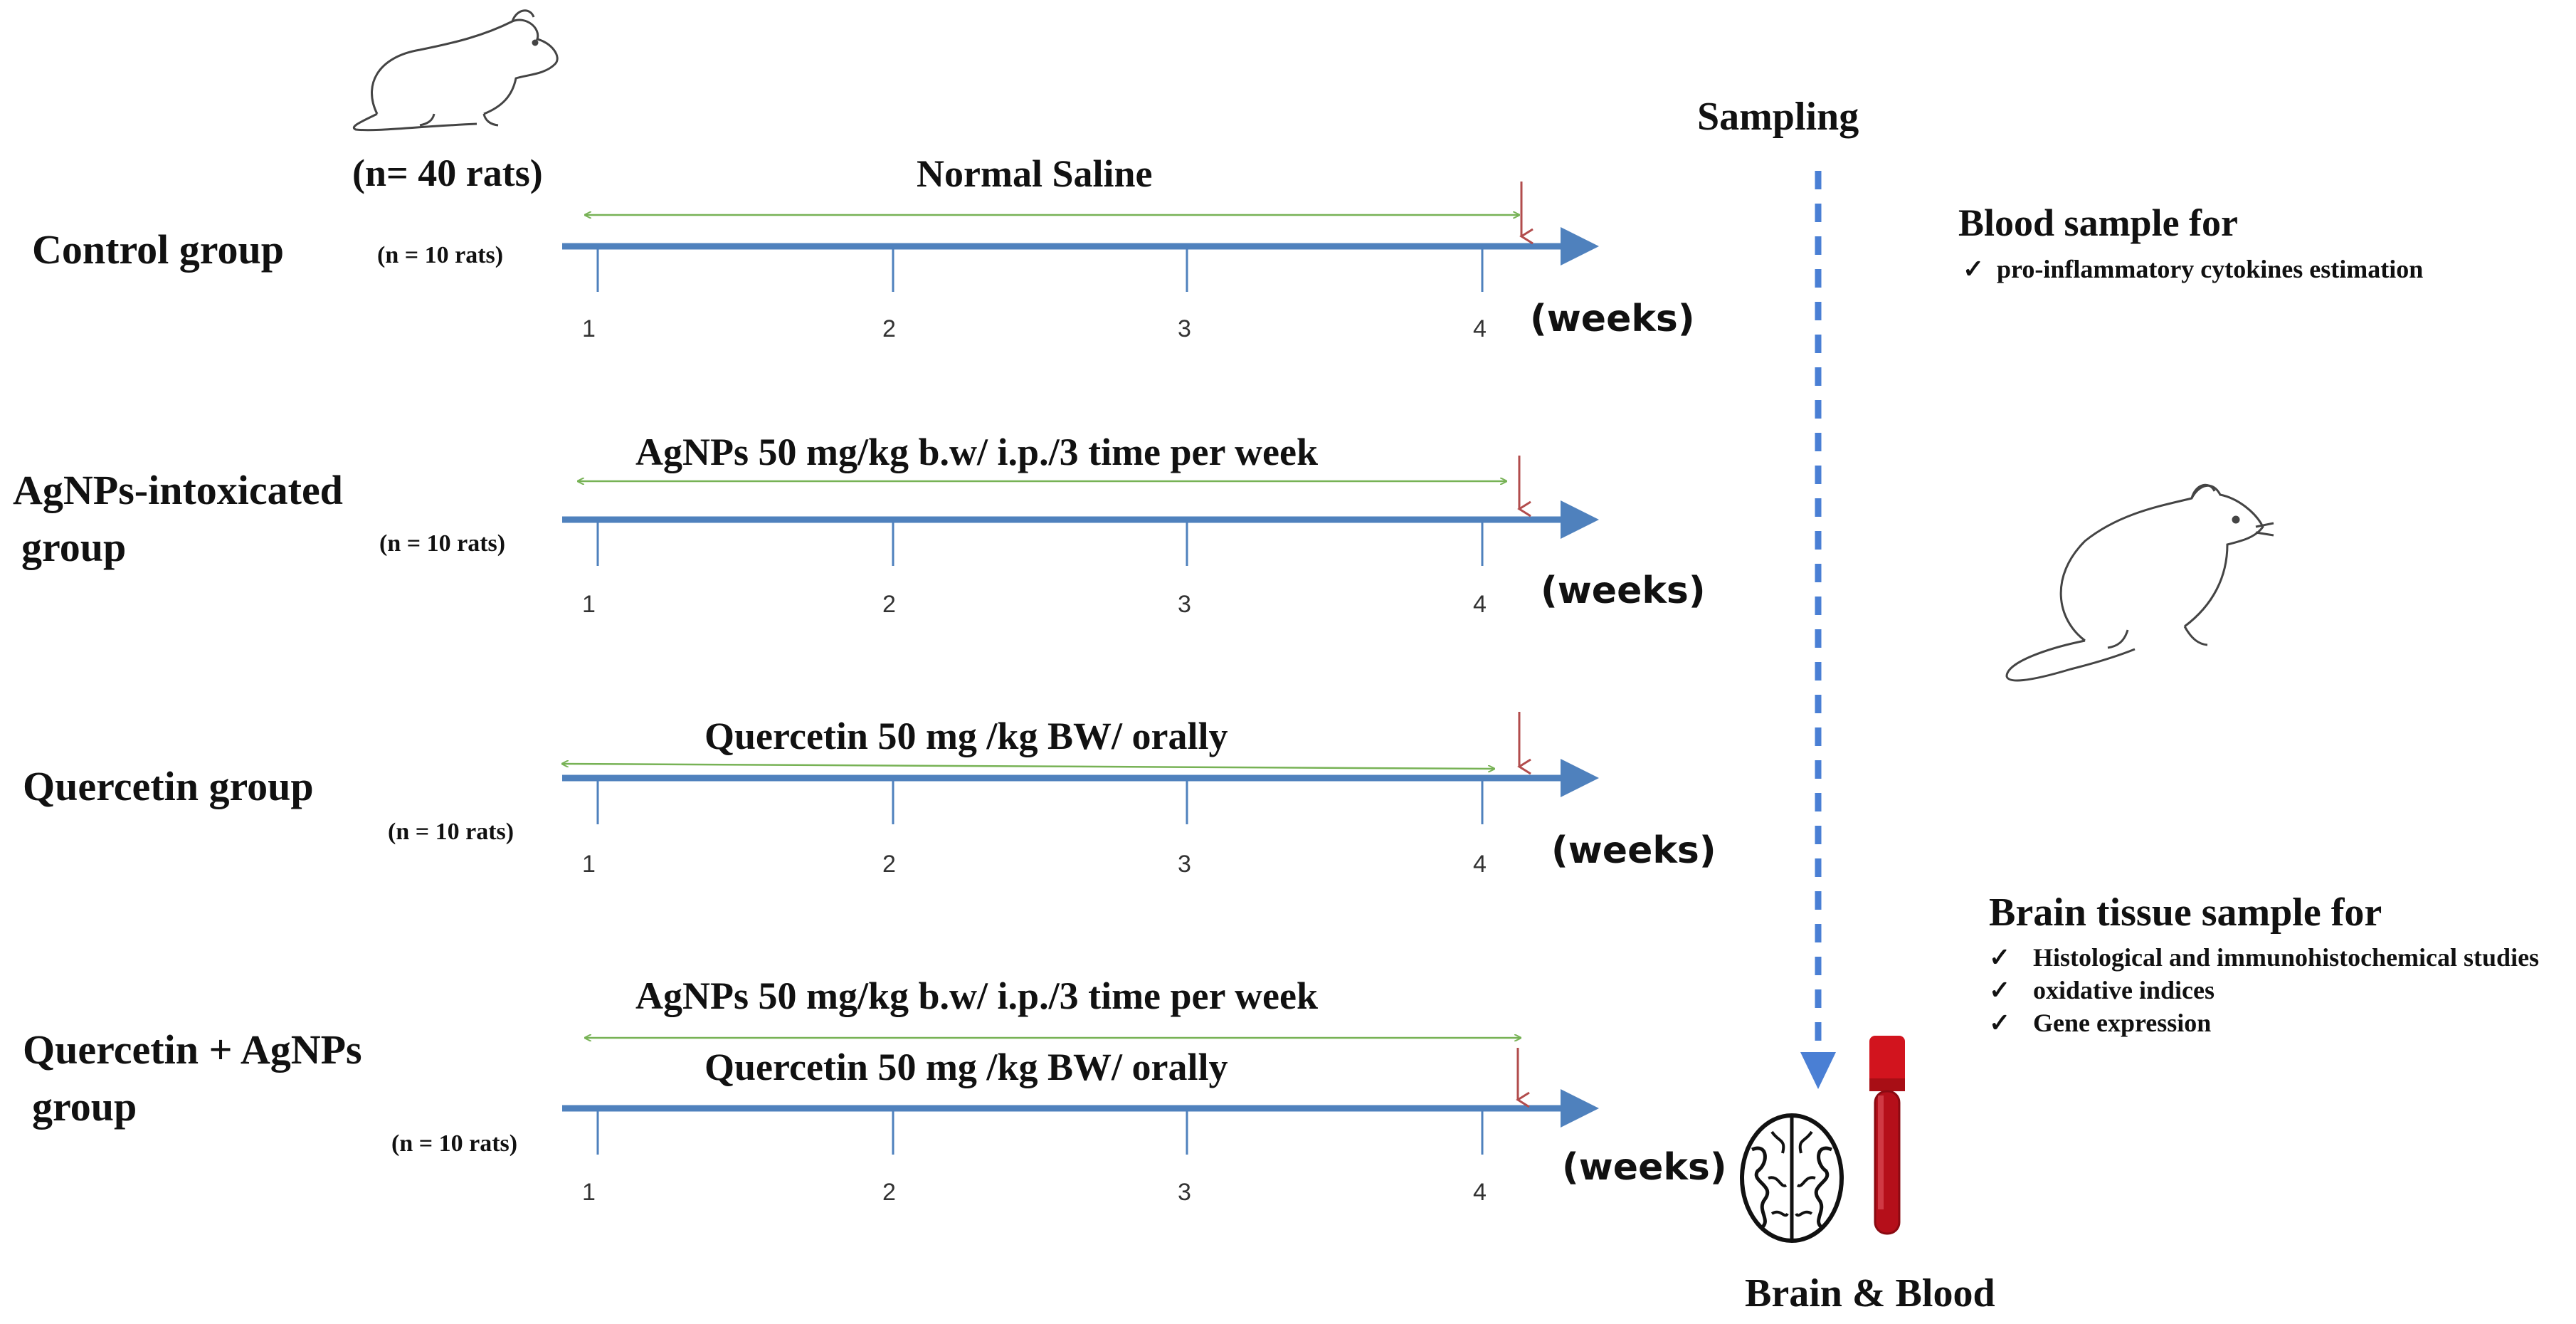  I want to click on timeline-combined, so click(1080, 1096).